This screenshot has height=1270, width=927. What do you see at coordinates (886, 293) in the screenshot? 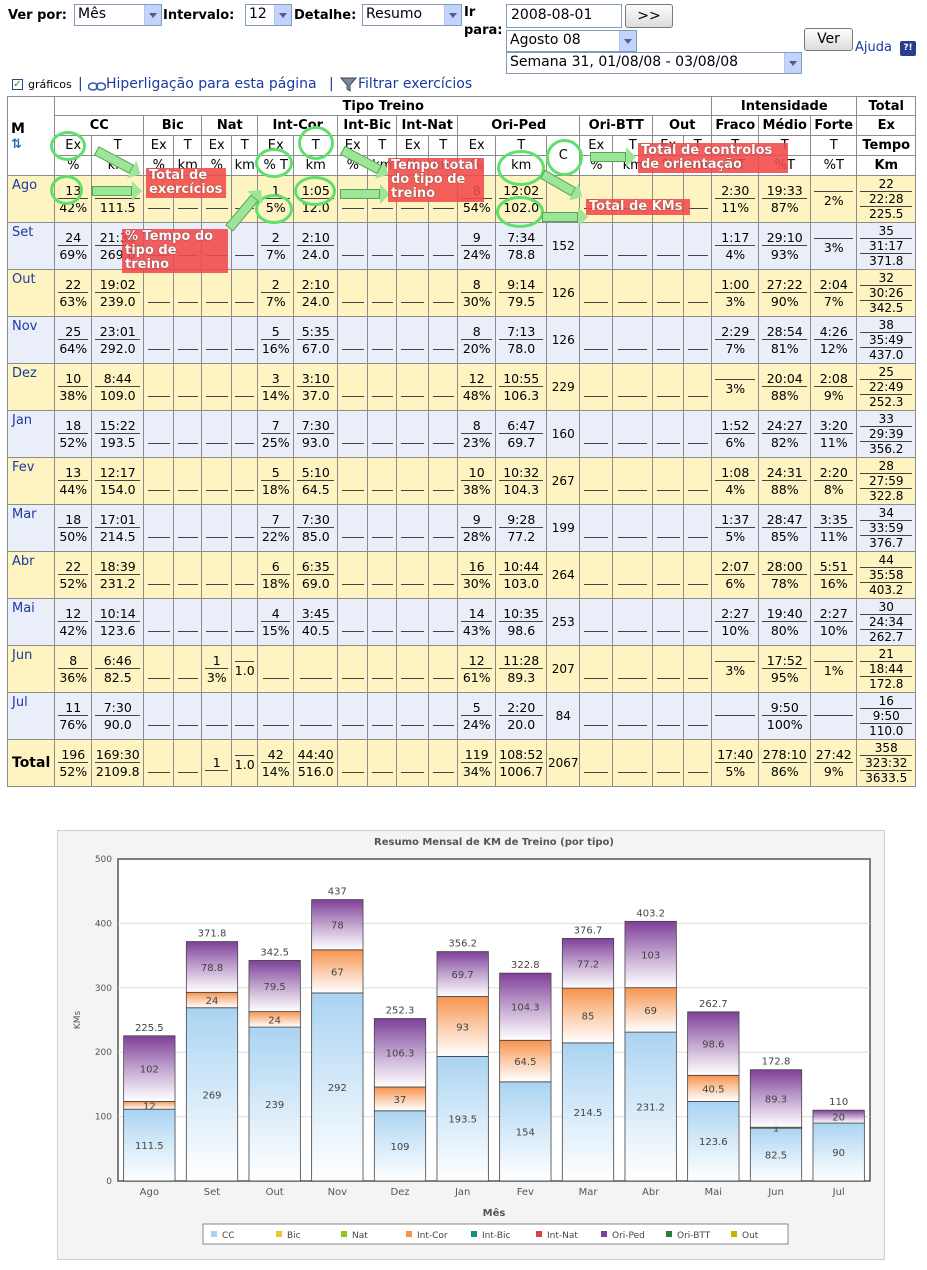
I see `table-cell: 32 30:26 342.5` at bounding box center [886, 293].